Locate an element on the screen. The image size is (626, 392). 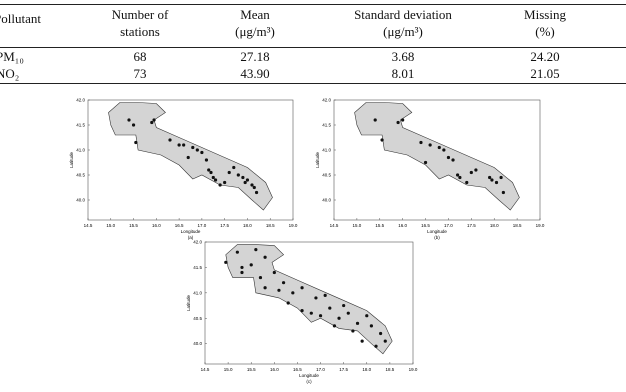
header-cell: Number of is located at coordinates (140, 14).